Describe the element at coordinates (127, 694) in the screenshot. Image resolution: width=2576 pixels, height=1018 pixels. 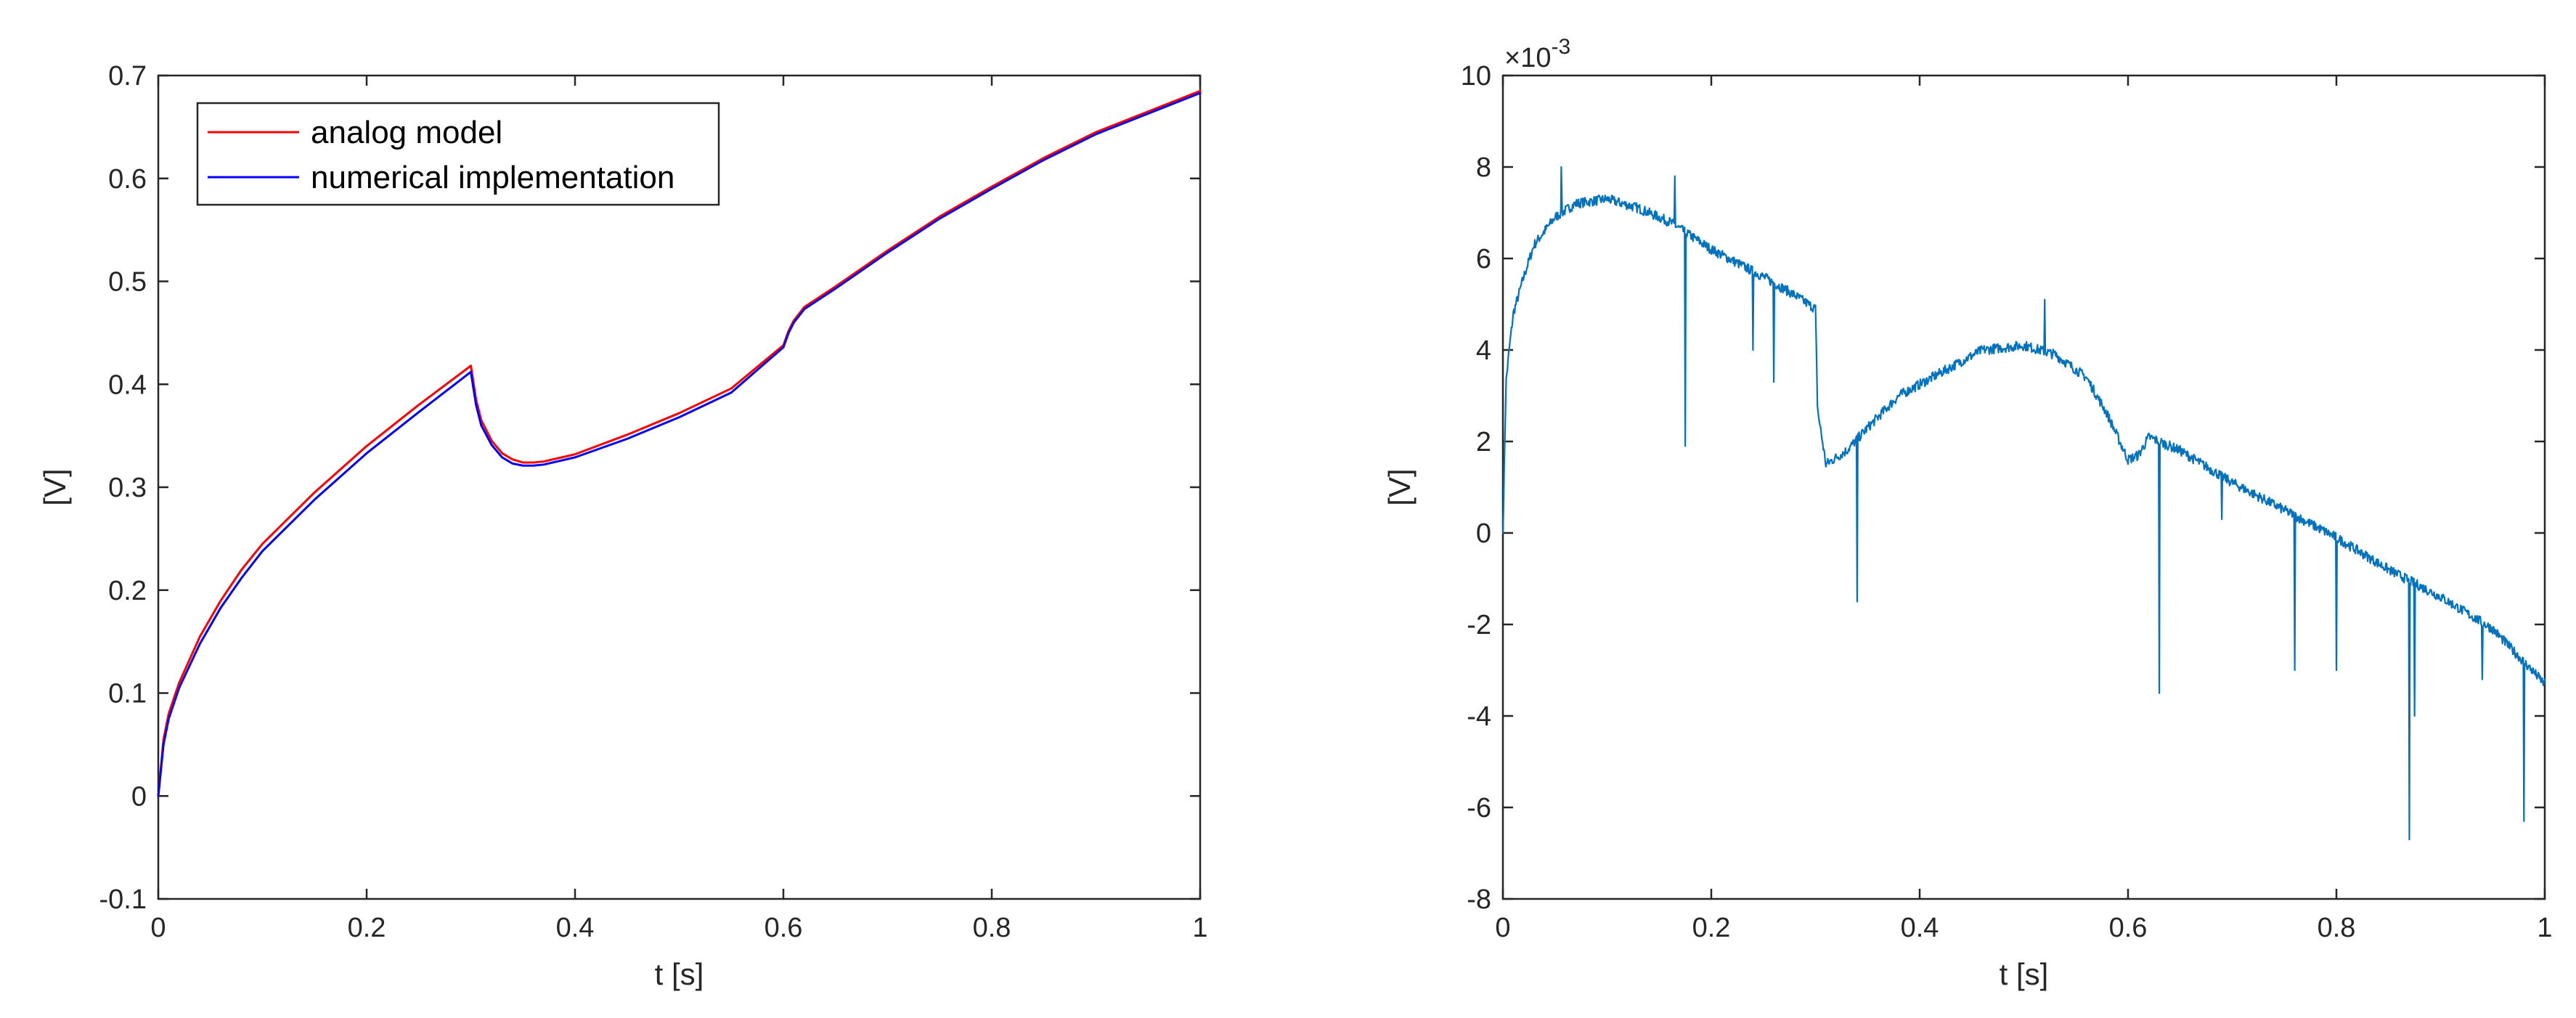
I see `y-tick-label: 0.1` at that location.